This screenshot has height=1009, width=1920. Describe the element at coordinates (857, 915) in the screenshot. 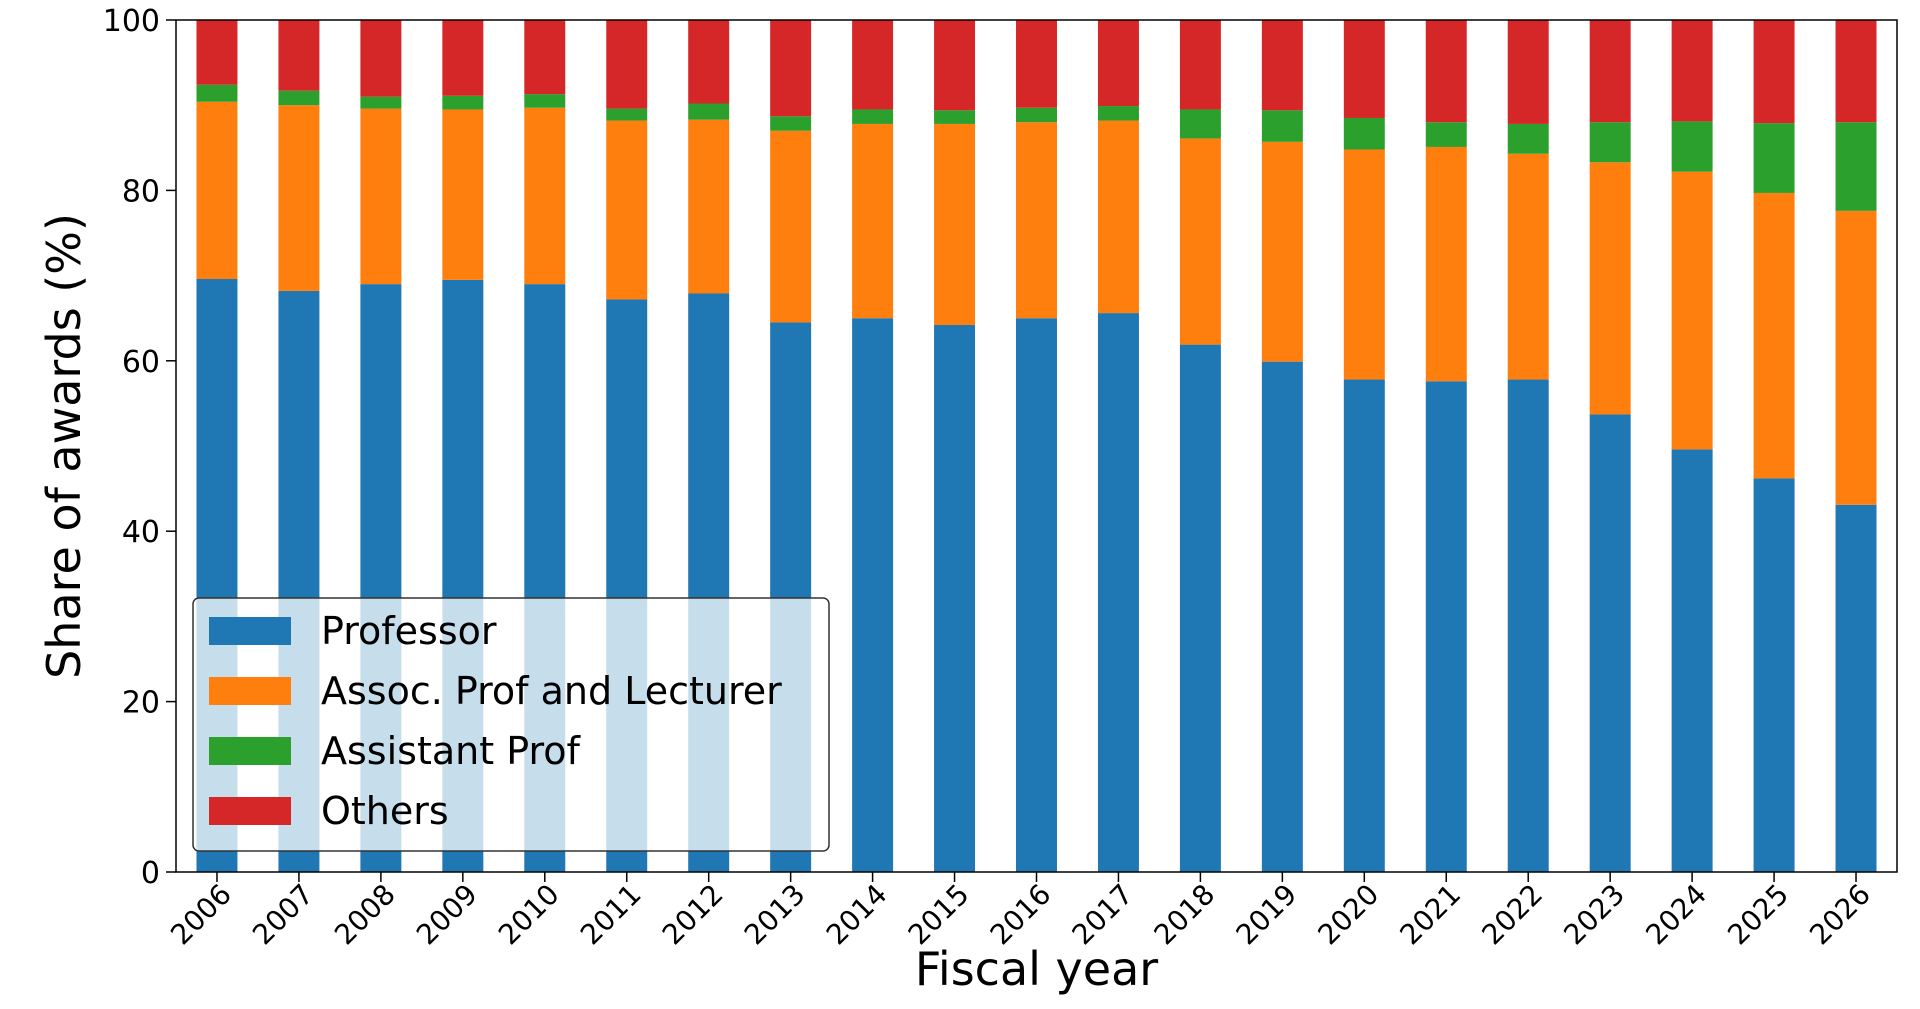

I see `x-tick-label: 2014` at that location.